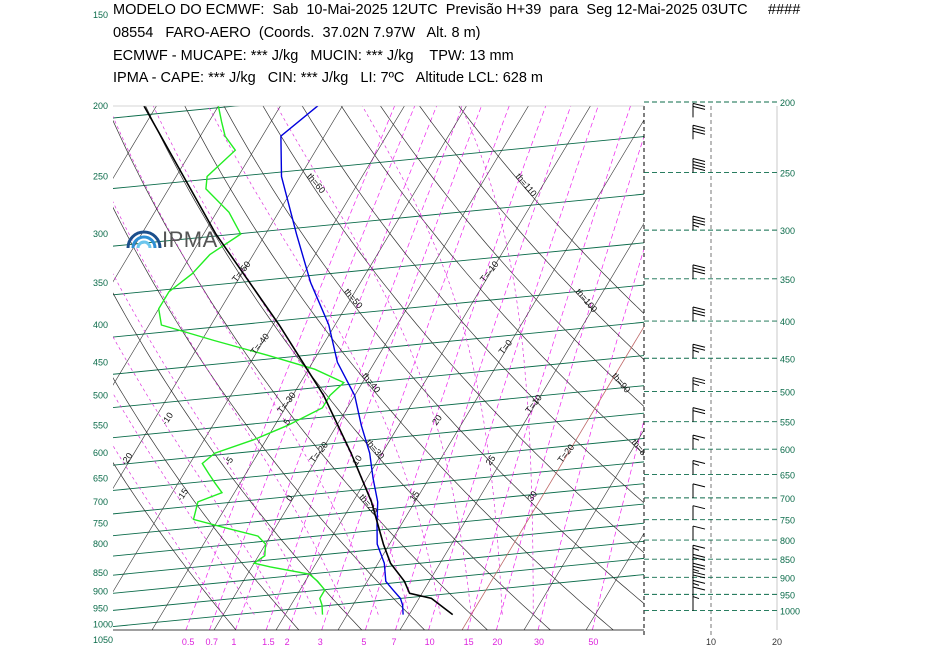 The height and width of the screenshot is (665, 940). Describe the element at coordinates (100, 106) in the screenshot. I see `pressure-label-left: 200` at that location.